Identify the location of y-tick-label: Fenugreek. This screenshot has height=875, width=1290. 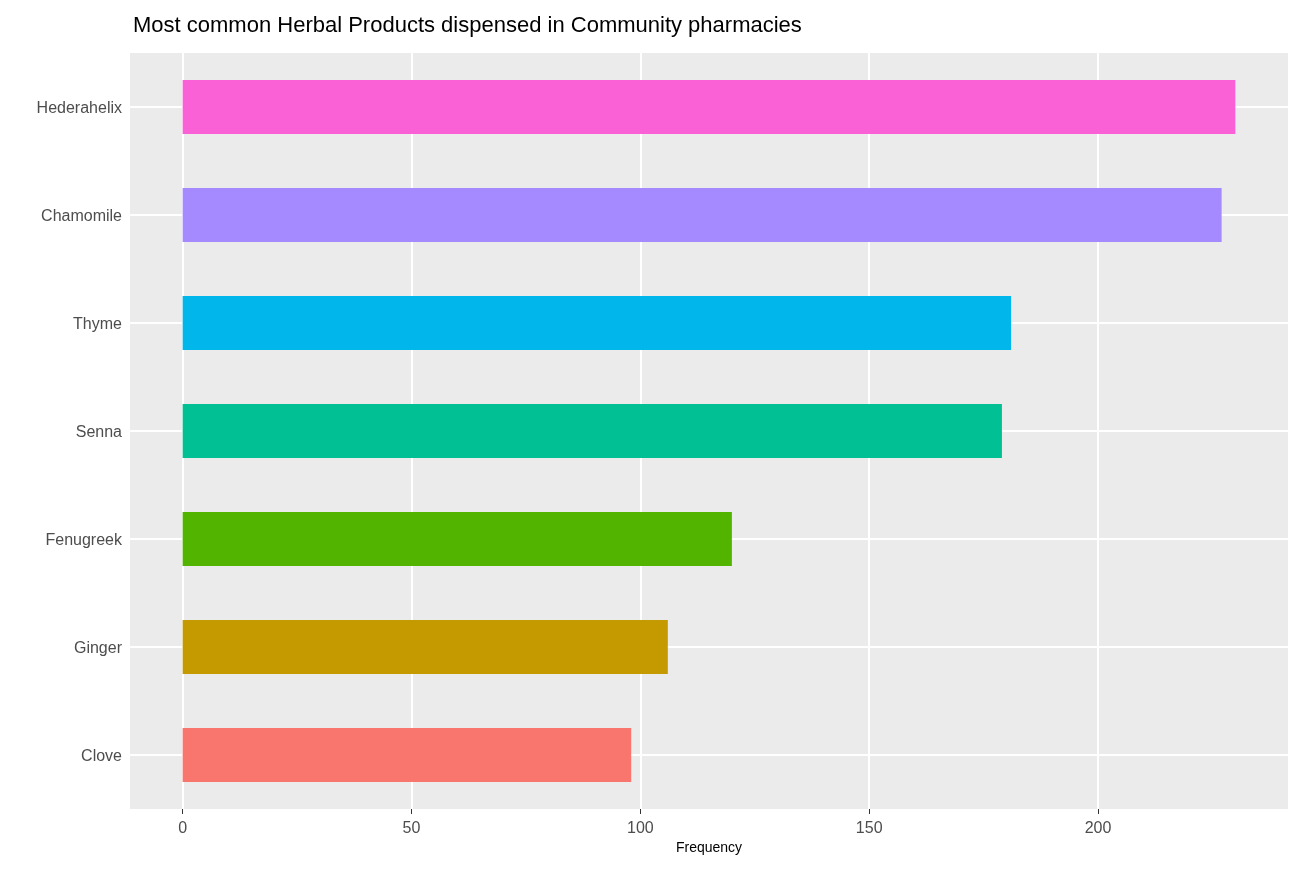
(84, 539).